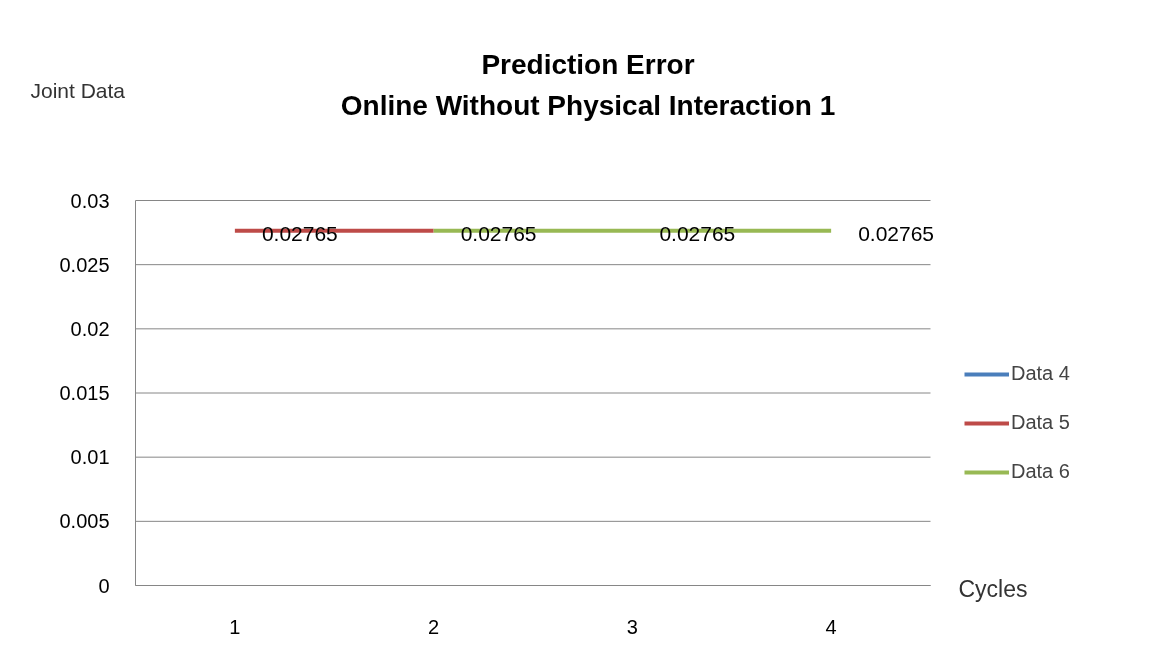  I want to click on y-tick-label: 0.025, so click(84, 264).